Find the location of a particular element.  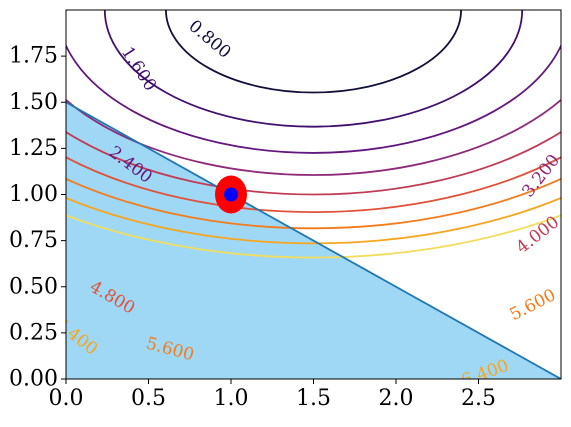

contour-line-5.6 is located at coordinates (313, 203).